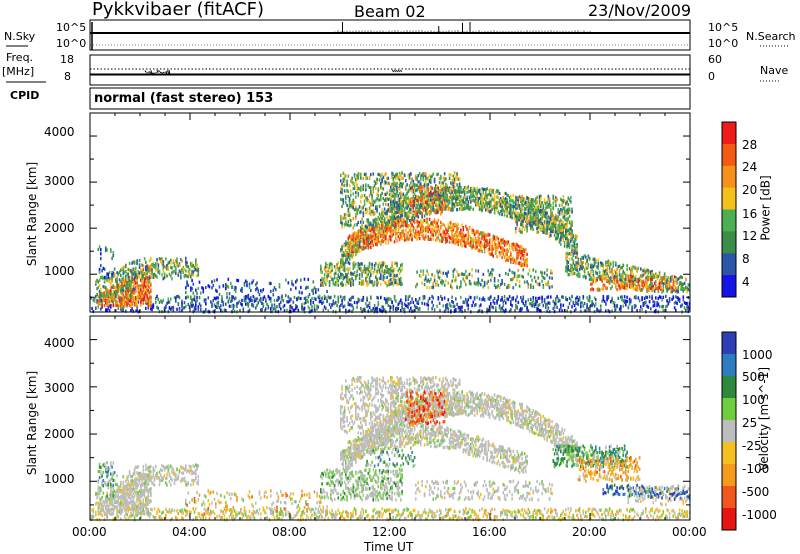 This screenshot has width=800, height=554. I want to click on power-cbar-tick-28: 28, so click(750, 145).